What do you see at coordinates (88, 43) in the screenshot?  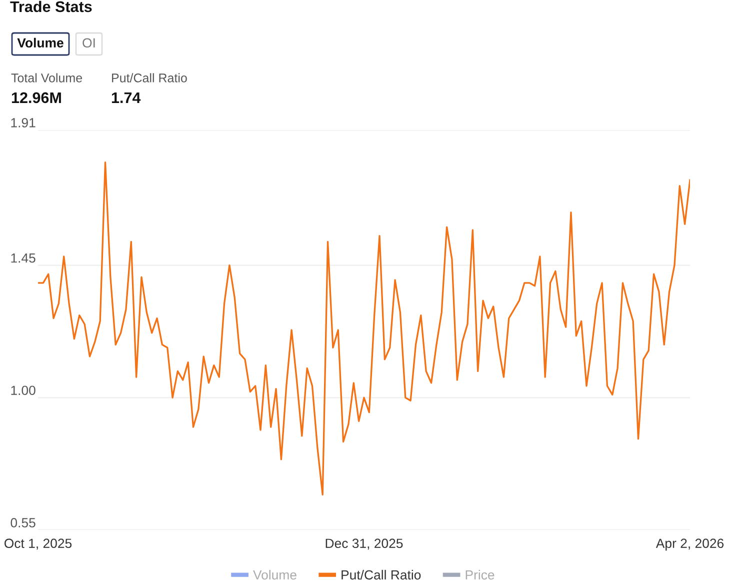 I see `text: OI` at bounding box center [88, 43].